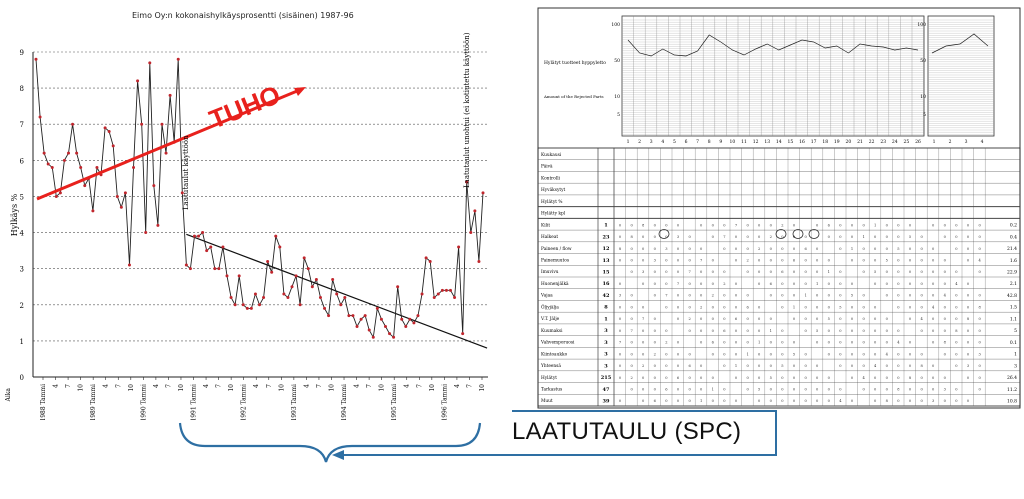  What do you see at coordinates (791, 142) in the screenshot?
I see `form-x-number: 15` at bounding box center [791, 142].